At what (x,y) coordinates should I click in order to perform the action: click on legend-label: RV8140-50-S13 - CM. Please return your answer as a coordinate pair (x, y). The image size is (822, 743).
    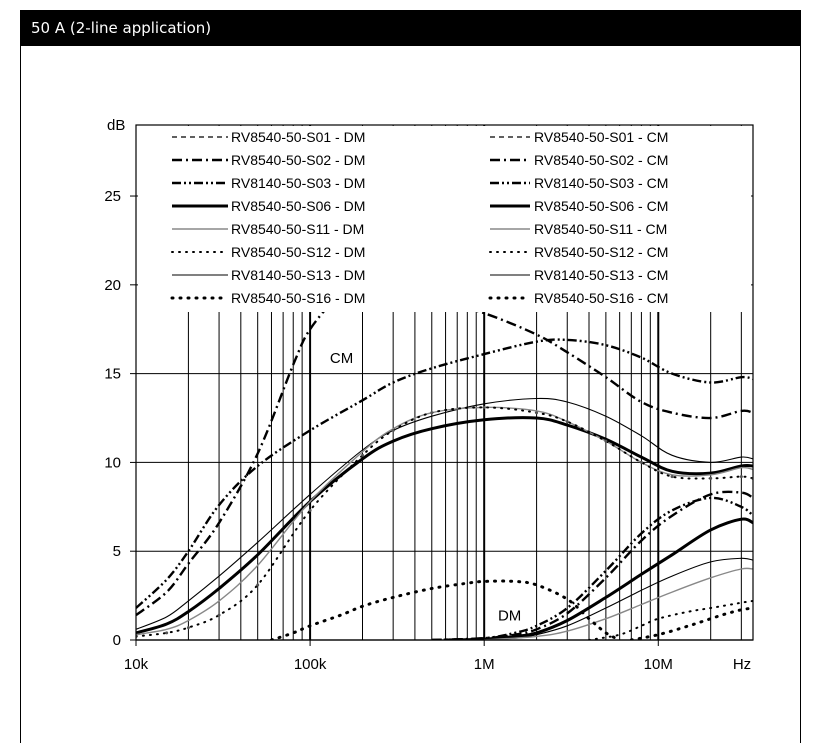
    Looking at the image, I should click on (601, 275).